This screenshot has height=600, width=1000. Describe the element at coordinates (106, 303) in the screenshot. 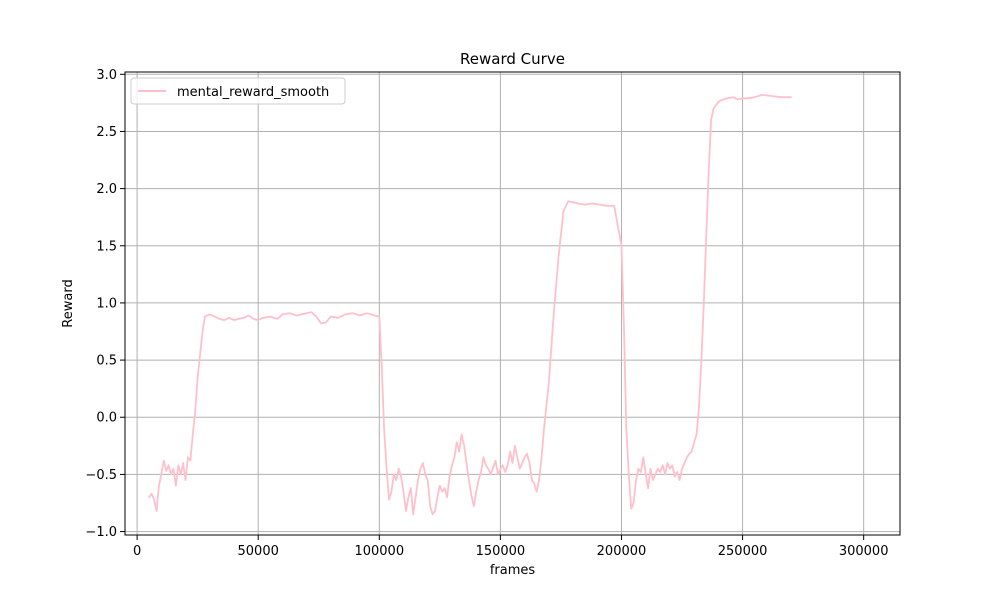

I see `y-tick-label: 1.0` at that location.